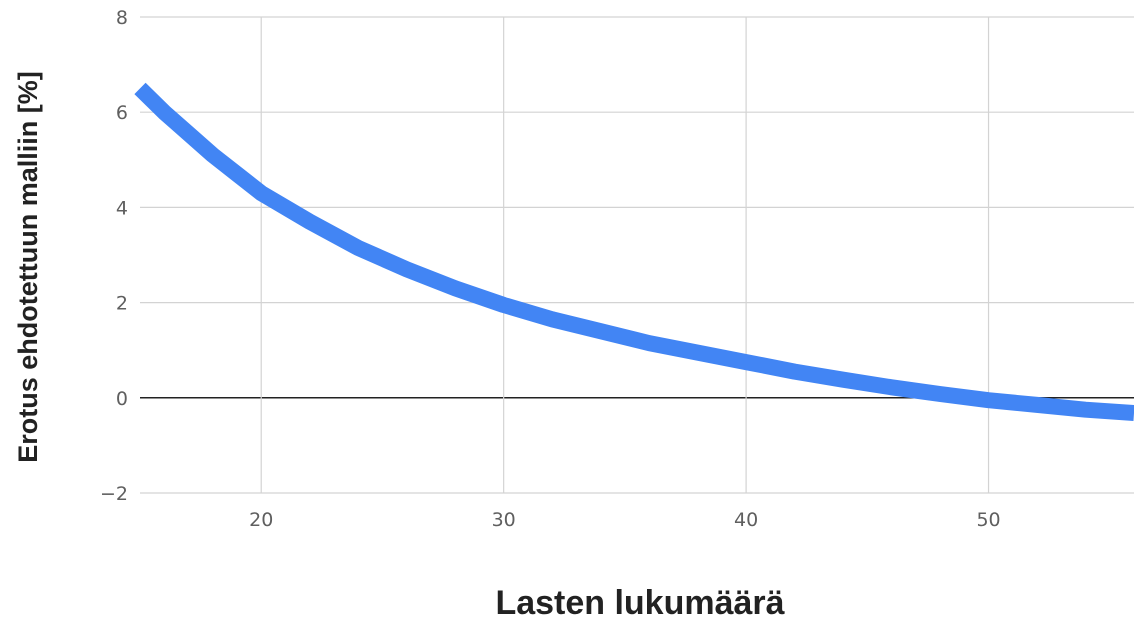 The image size is (1134, 617). I want to click on y-tick-label: 4, so click(122, 208).